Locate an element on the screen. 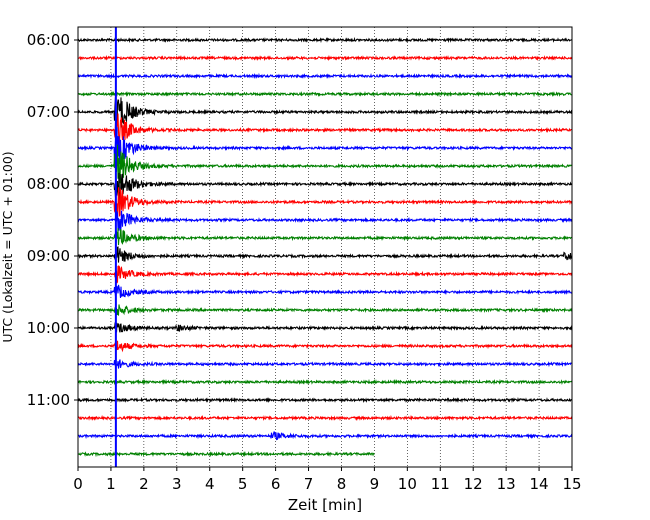 The height and width of the screenshot is (520, 650). x-tick-label: 10 is located at coordinates (407, 484).